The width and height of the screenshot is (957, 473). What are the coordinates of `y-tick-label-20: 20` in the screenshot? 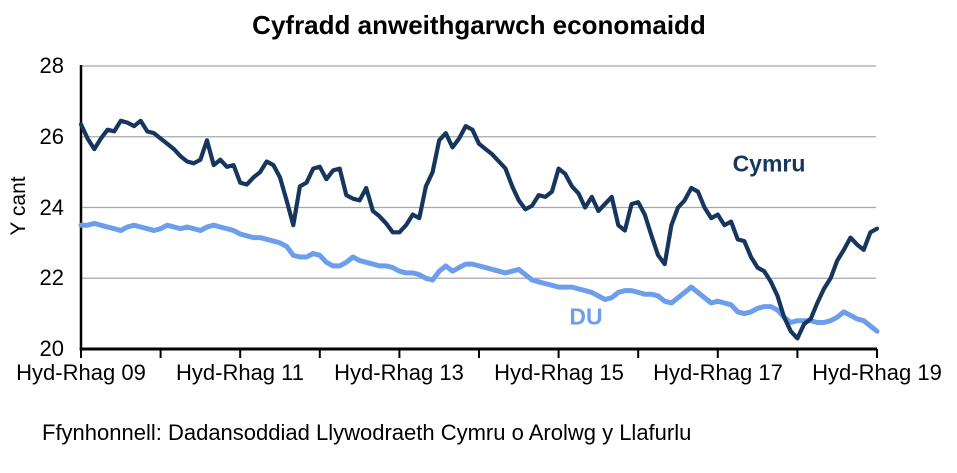 It's located at (51, 348).